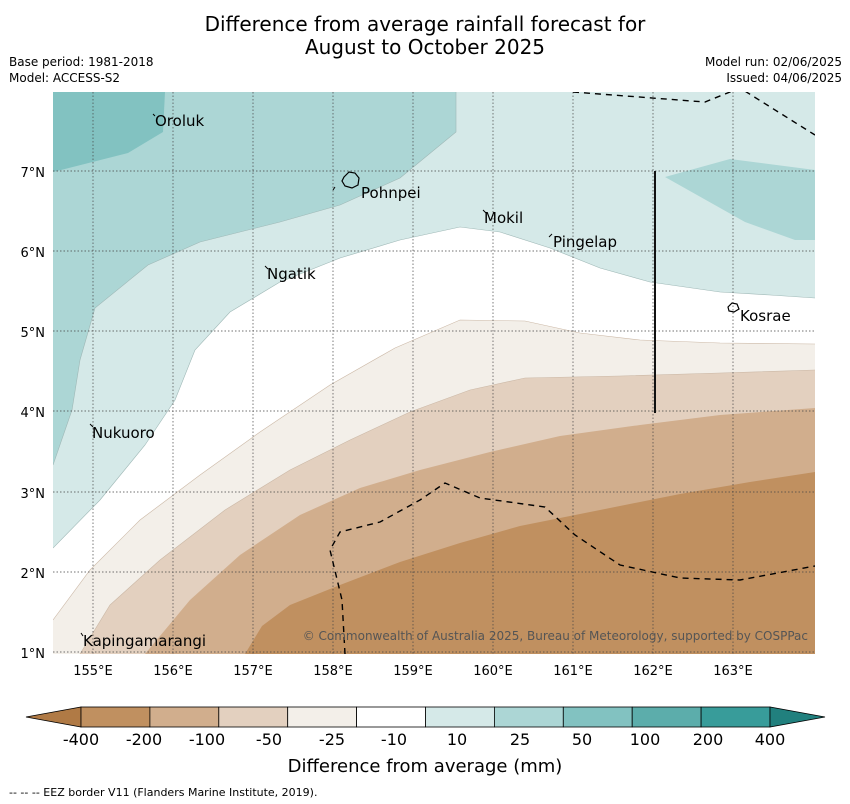 The image size is (850, 804). Describe the element at coordinates (740, 199) in the screenshot. I see `fill-25-50-east` at that location.